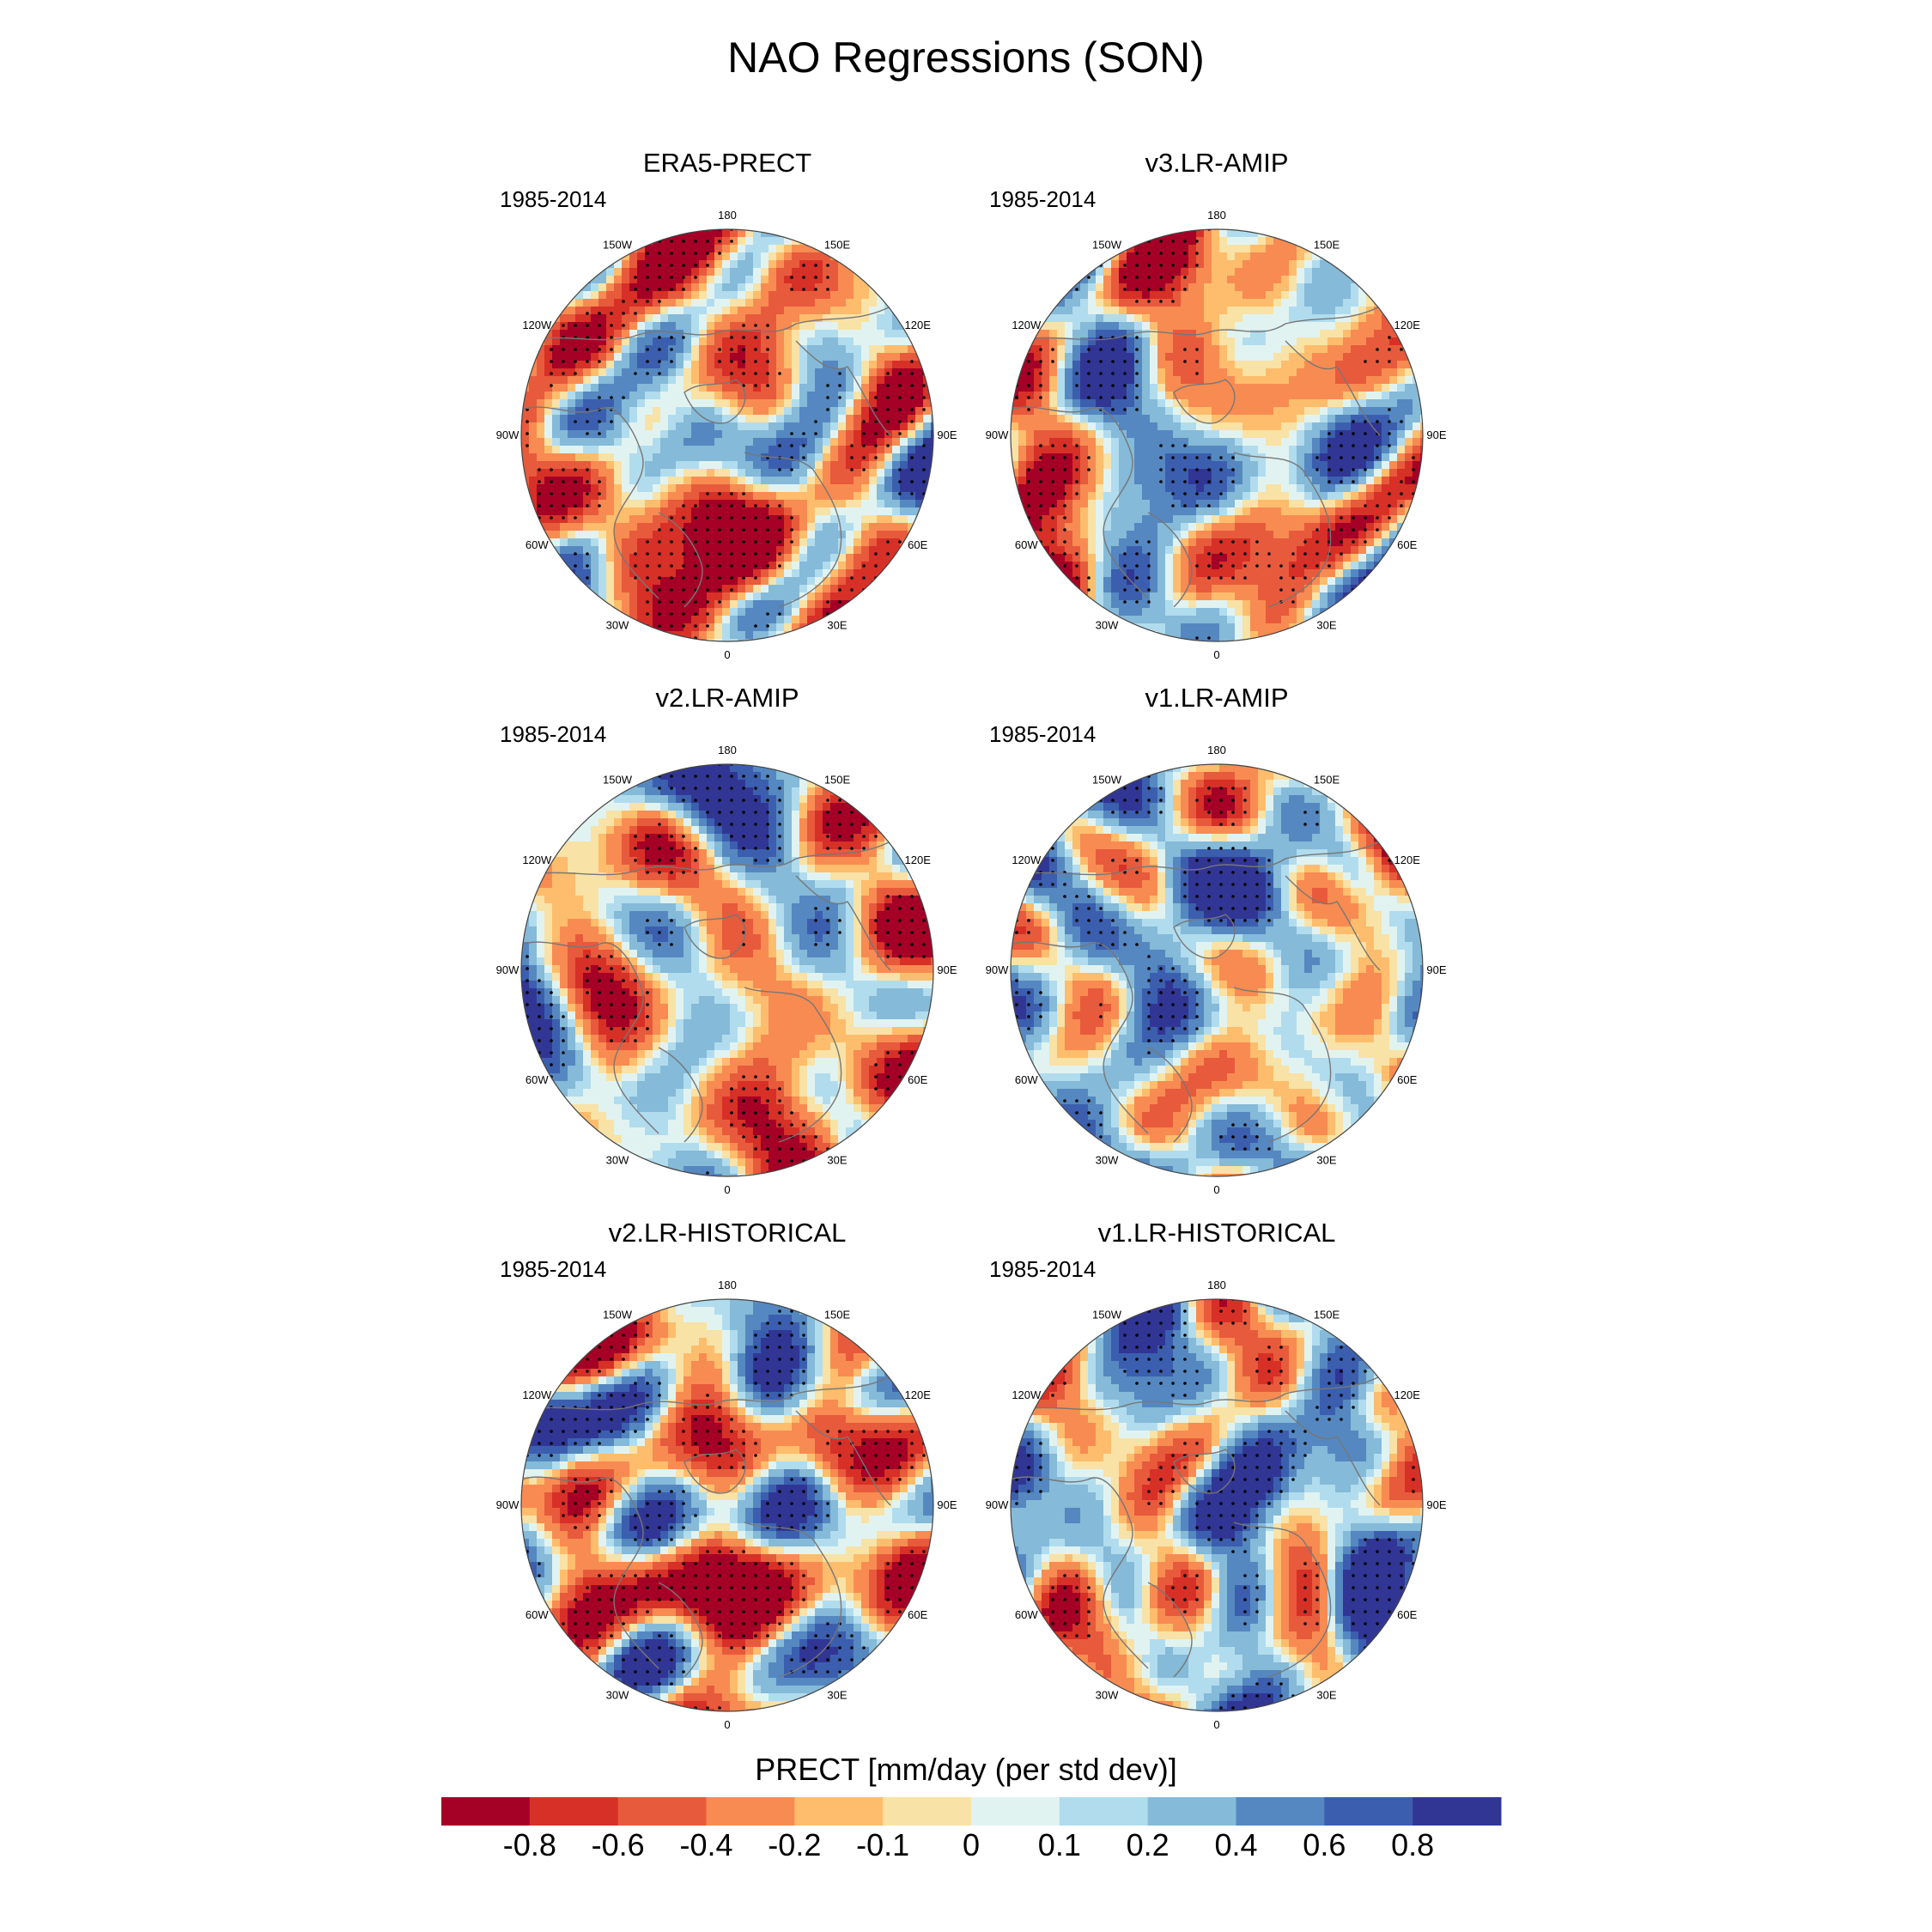 This screenshot has height=1932, width=1932. What do you see at coordinates (1217, 163) in the screenshot?
I see `panel-title: v3.LR-AMIP` at bounding box center [1217, 163].